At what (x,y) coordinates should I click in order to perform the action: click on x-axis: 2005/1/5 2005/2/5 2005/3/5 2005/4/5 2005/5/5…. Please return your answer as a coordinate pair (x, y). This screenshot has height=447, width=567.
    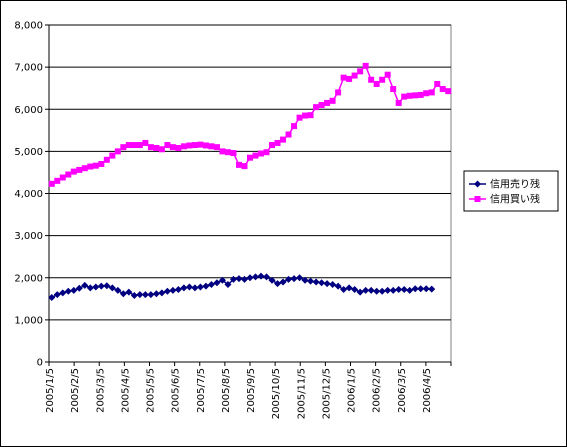
    Looking at the image, I should click on (248, 390).